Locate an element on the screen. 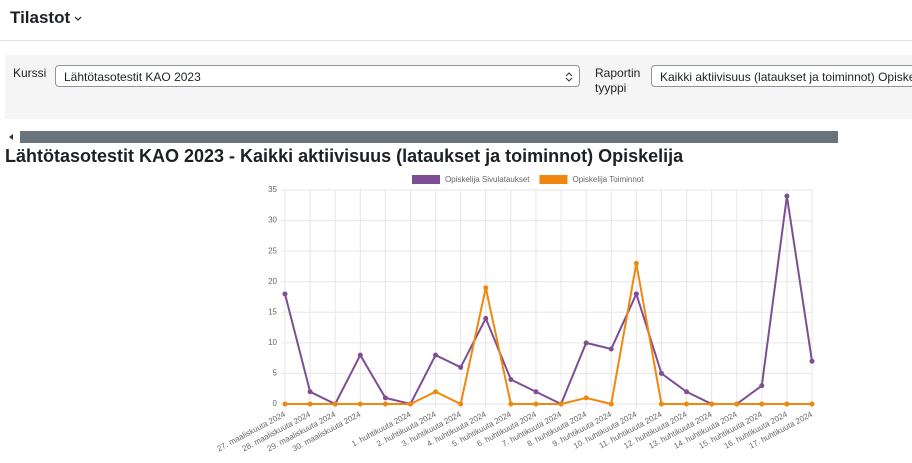 The height and width of the screenshot is (463, 912). select-arrows is located at coordinates (569, 77).